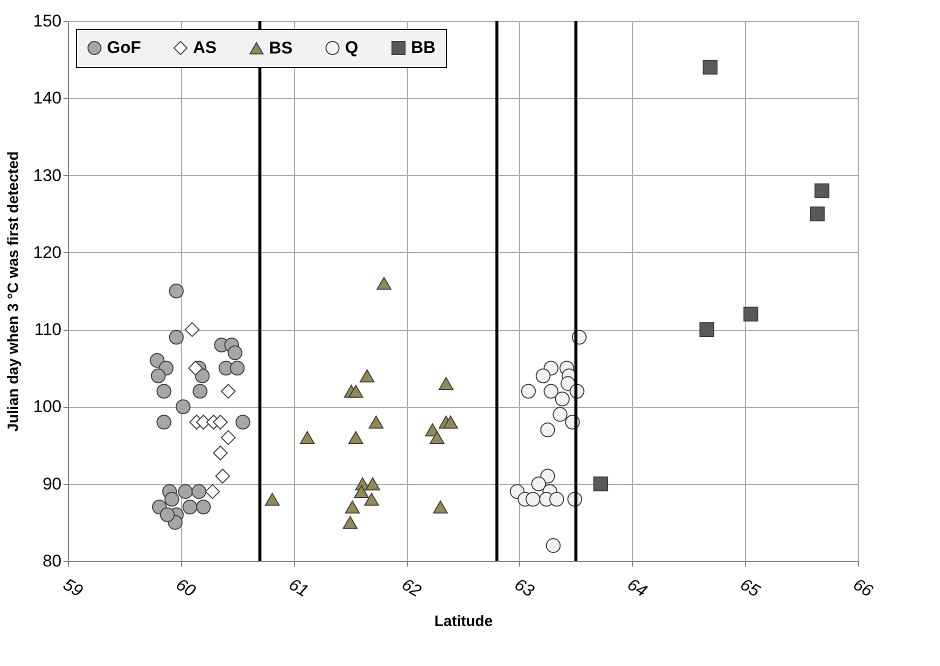  Describe the element at coordinates (73, 587) in the screenshot. I see `x-tick-label: 59` at that location.